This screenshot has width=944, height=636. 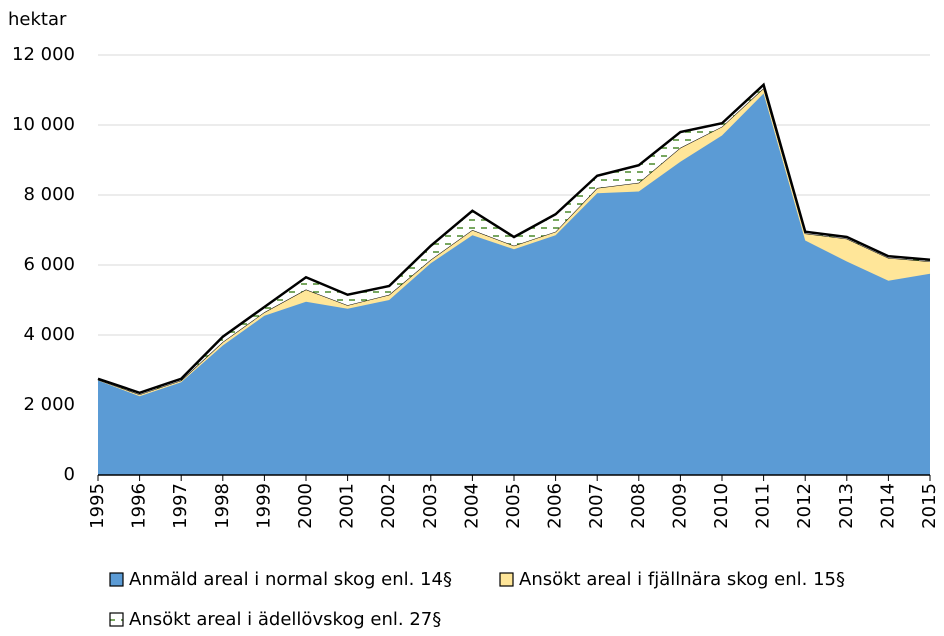 What do you see at coordinates (263, 506) in the screenshot?
I see `x-tick-label: 1999` at bounding box center [263, 506].